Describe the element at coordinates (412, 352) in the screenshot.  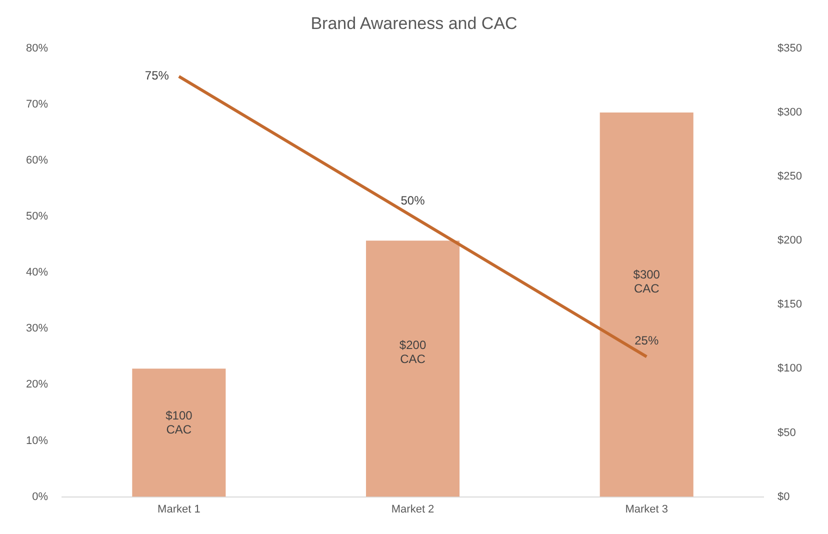
I see `data-label: $200 CAC` at that location.